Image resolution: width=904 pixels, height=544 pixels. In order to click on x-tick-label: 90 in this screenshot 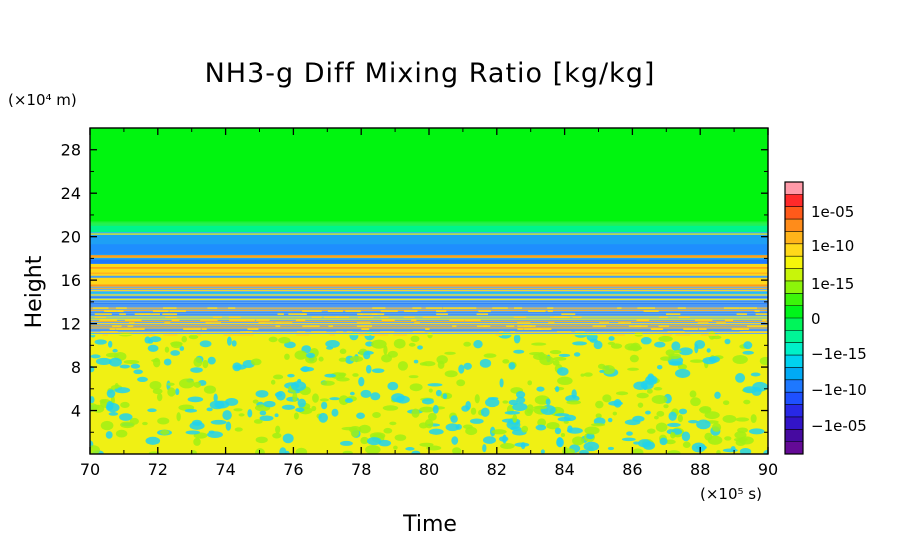, I will do `click(768, 469)`.